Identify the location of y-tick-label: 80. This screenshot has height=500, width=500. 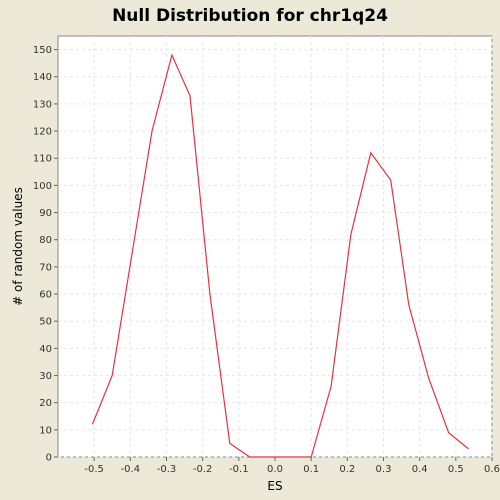
(45, 240).